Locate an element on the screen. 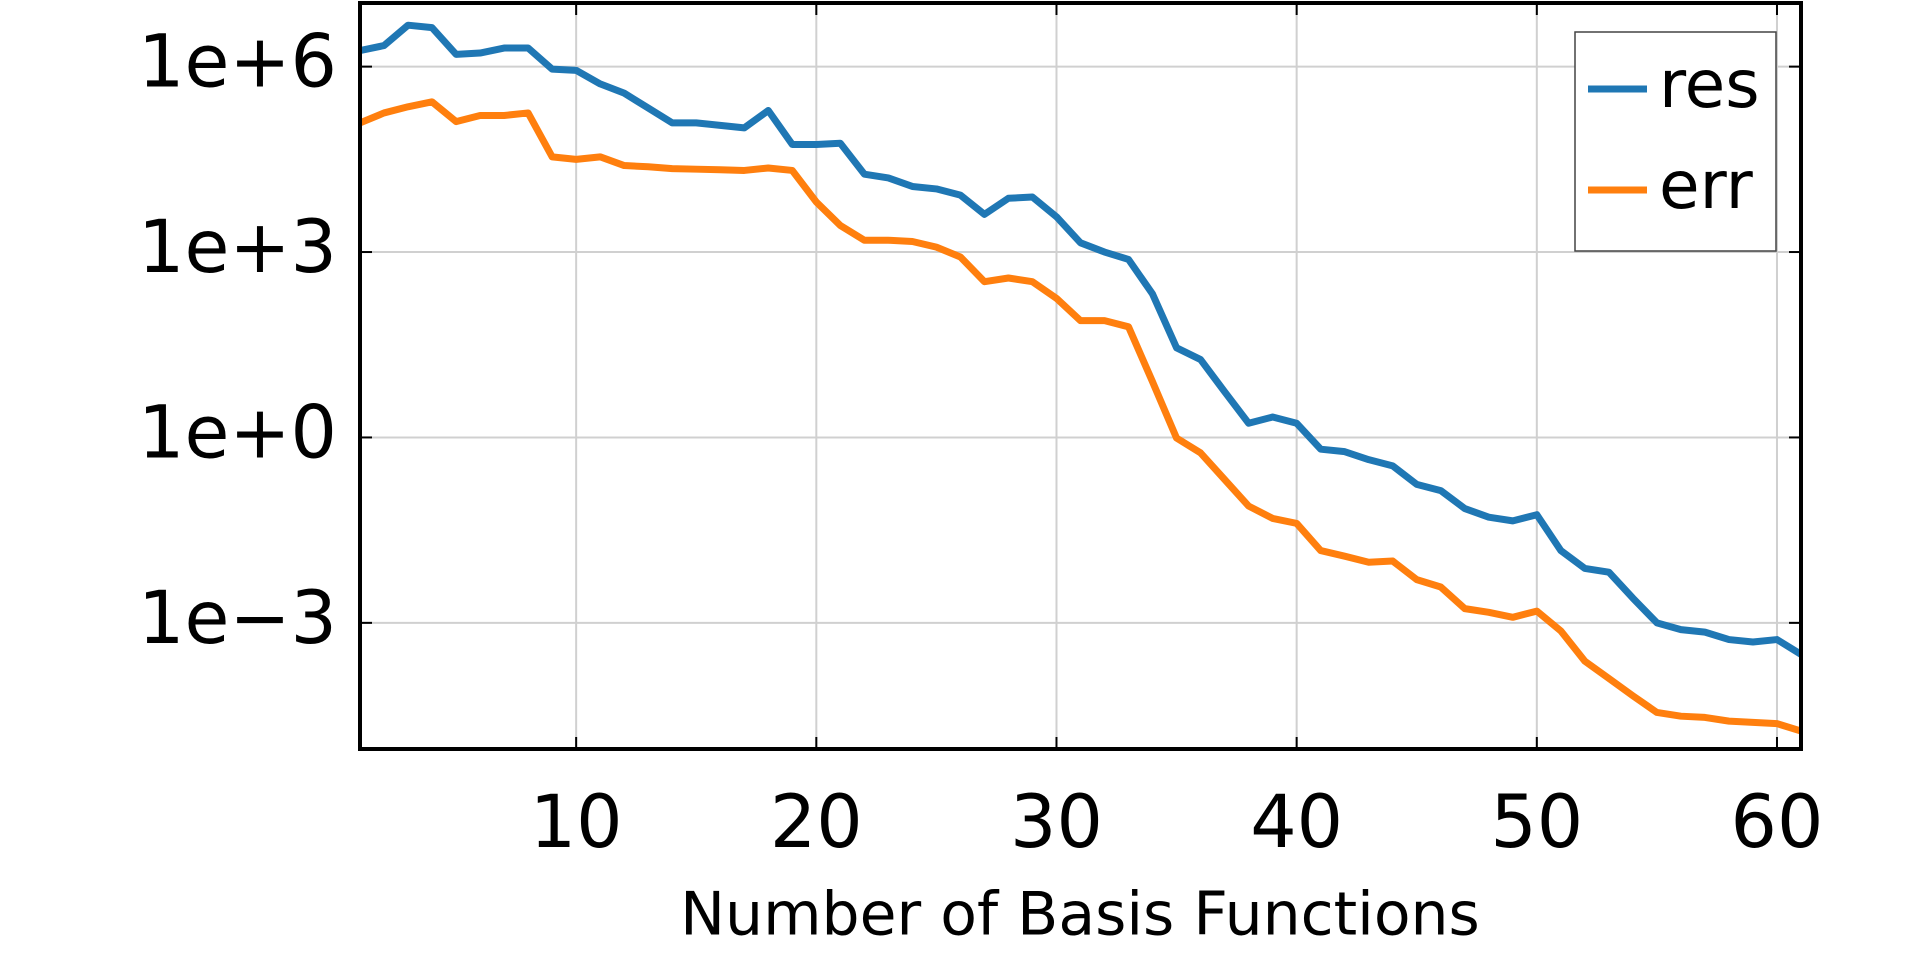  x-tick-label: 40 is located at coordinates (1296, 822).